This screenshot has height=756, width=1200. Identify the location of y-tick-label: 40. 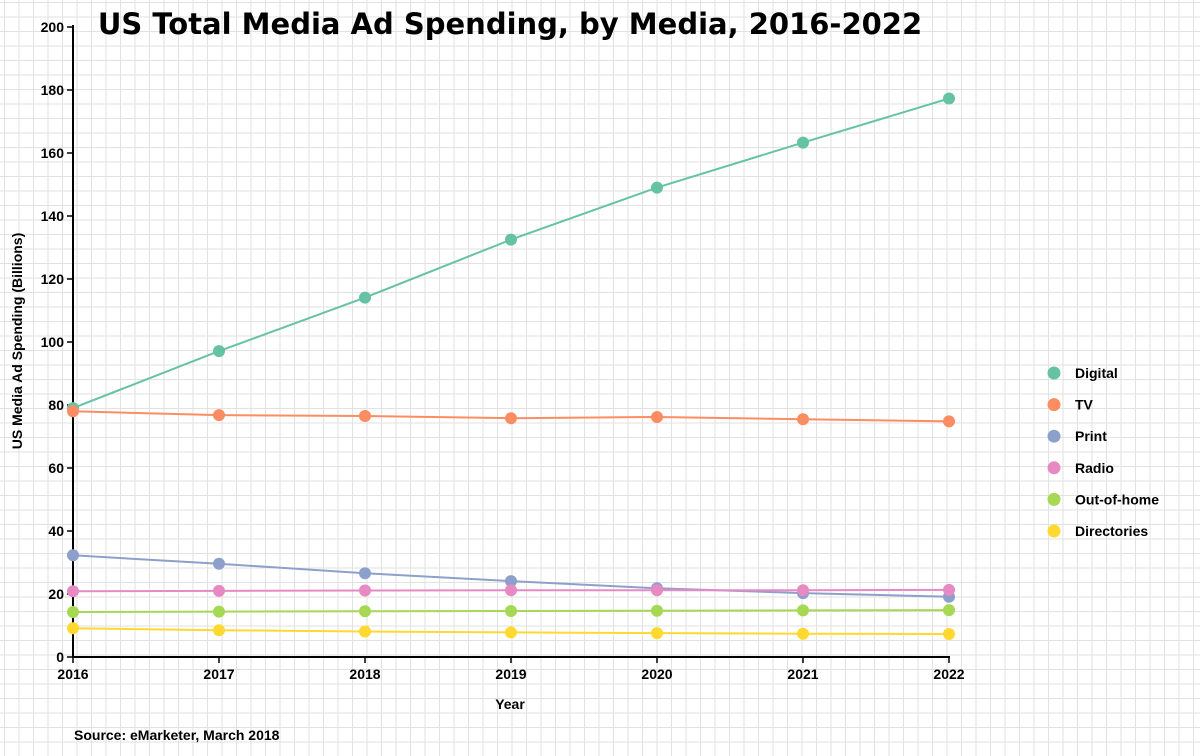
(56, 531).